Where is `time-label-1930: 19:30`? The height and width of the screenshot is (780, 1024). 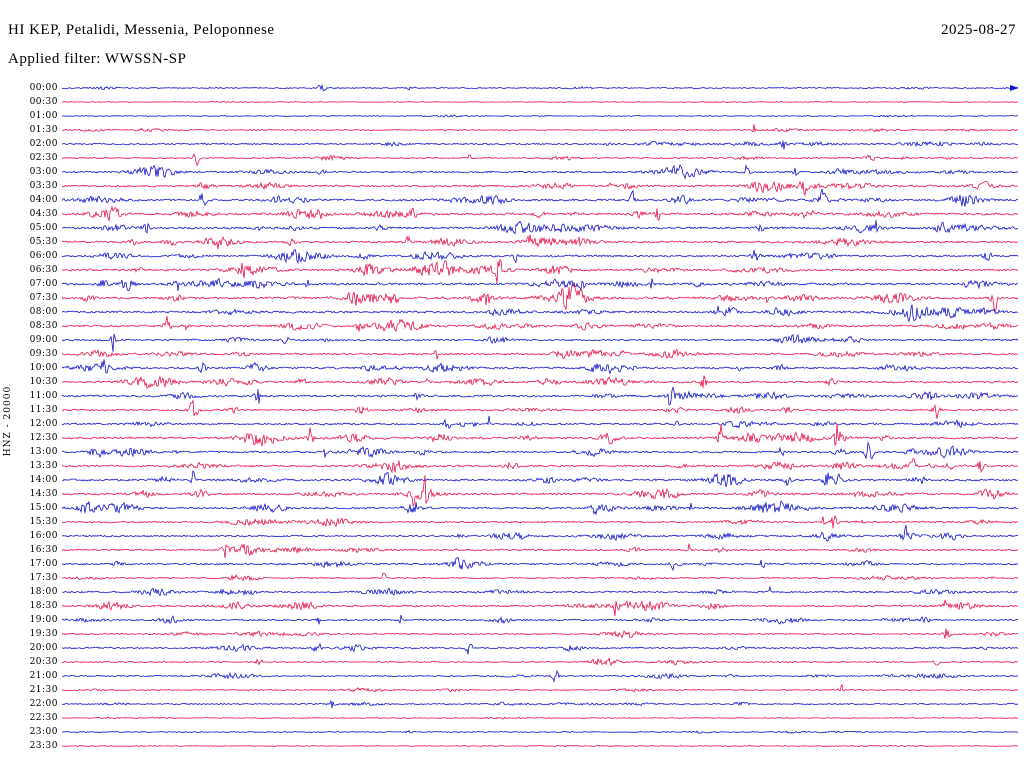 time-label-1930: 19:30 is located at coordinates (43, 634).